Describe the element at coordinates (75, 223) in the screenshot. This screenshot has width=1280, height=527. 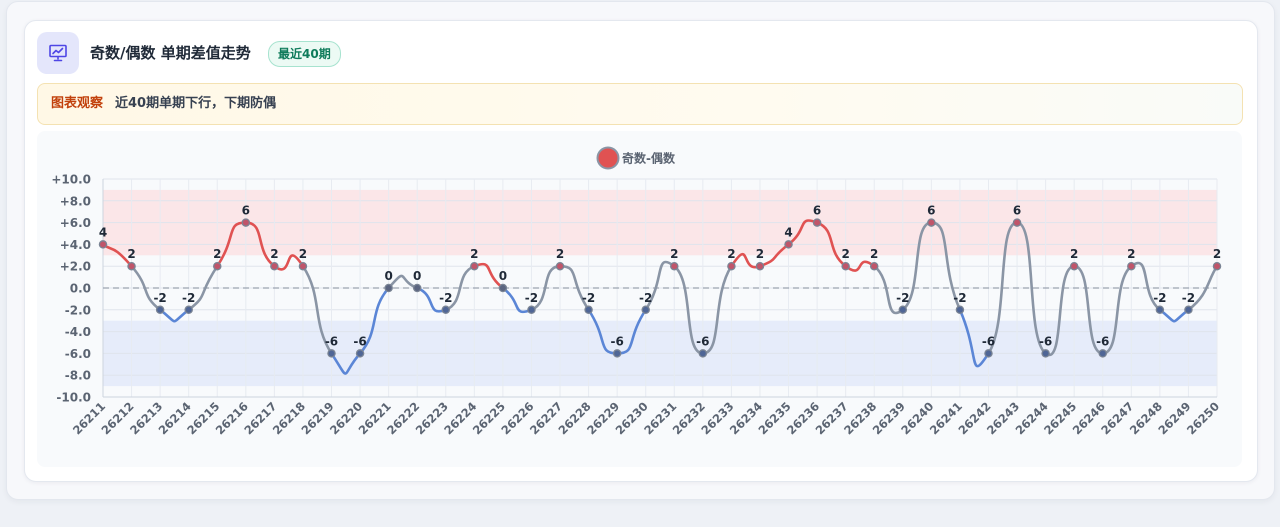
I see `y-tick-label: +6.0` at that location.